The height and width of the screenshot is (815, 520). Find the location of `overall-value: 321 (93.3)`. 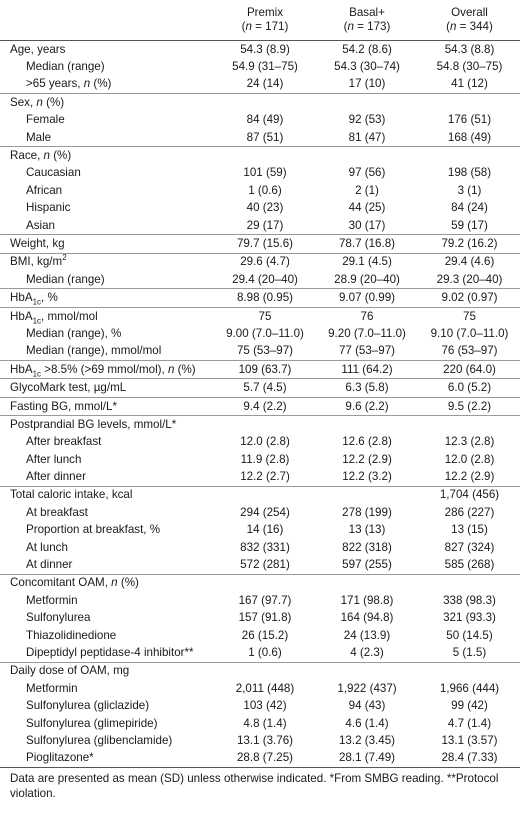

overall-value: 321 (93.3) is located at coordinates (469, 618).